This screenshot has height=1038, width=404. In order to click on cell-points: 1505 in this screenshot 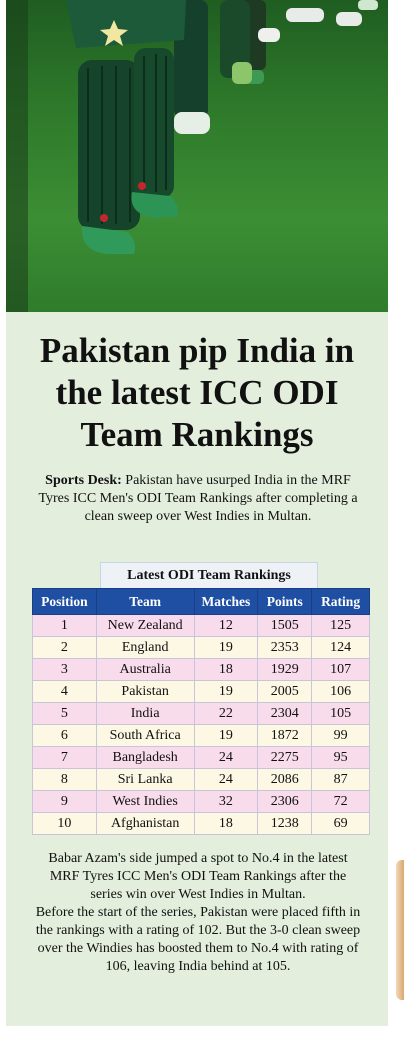, I will do `click(285, 625)`.